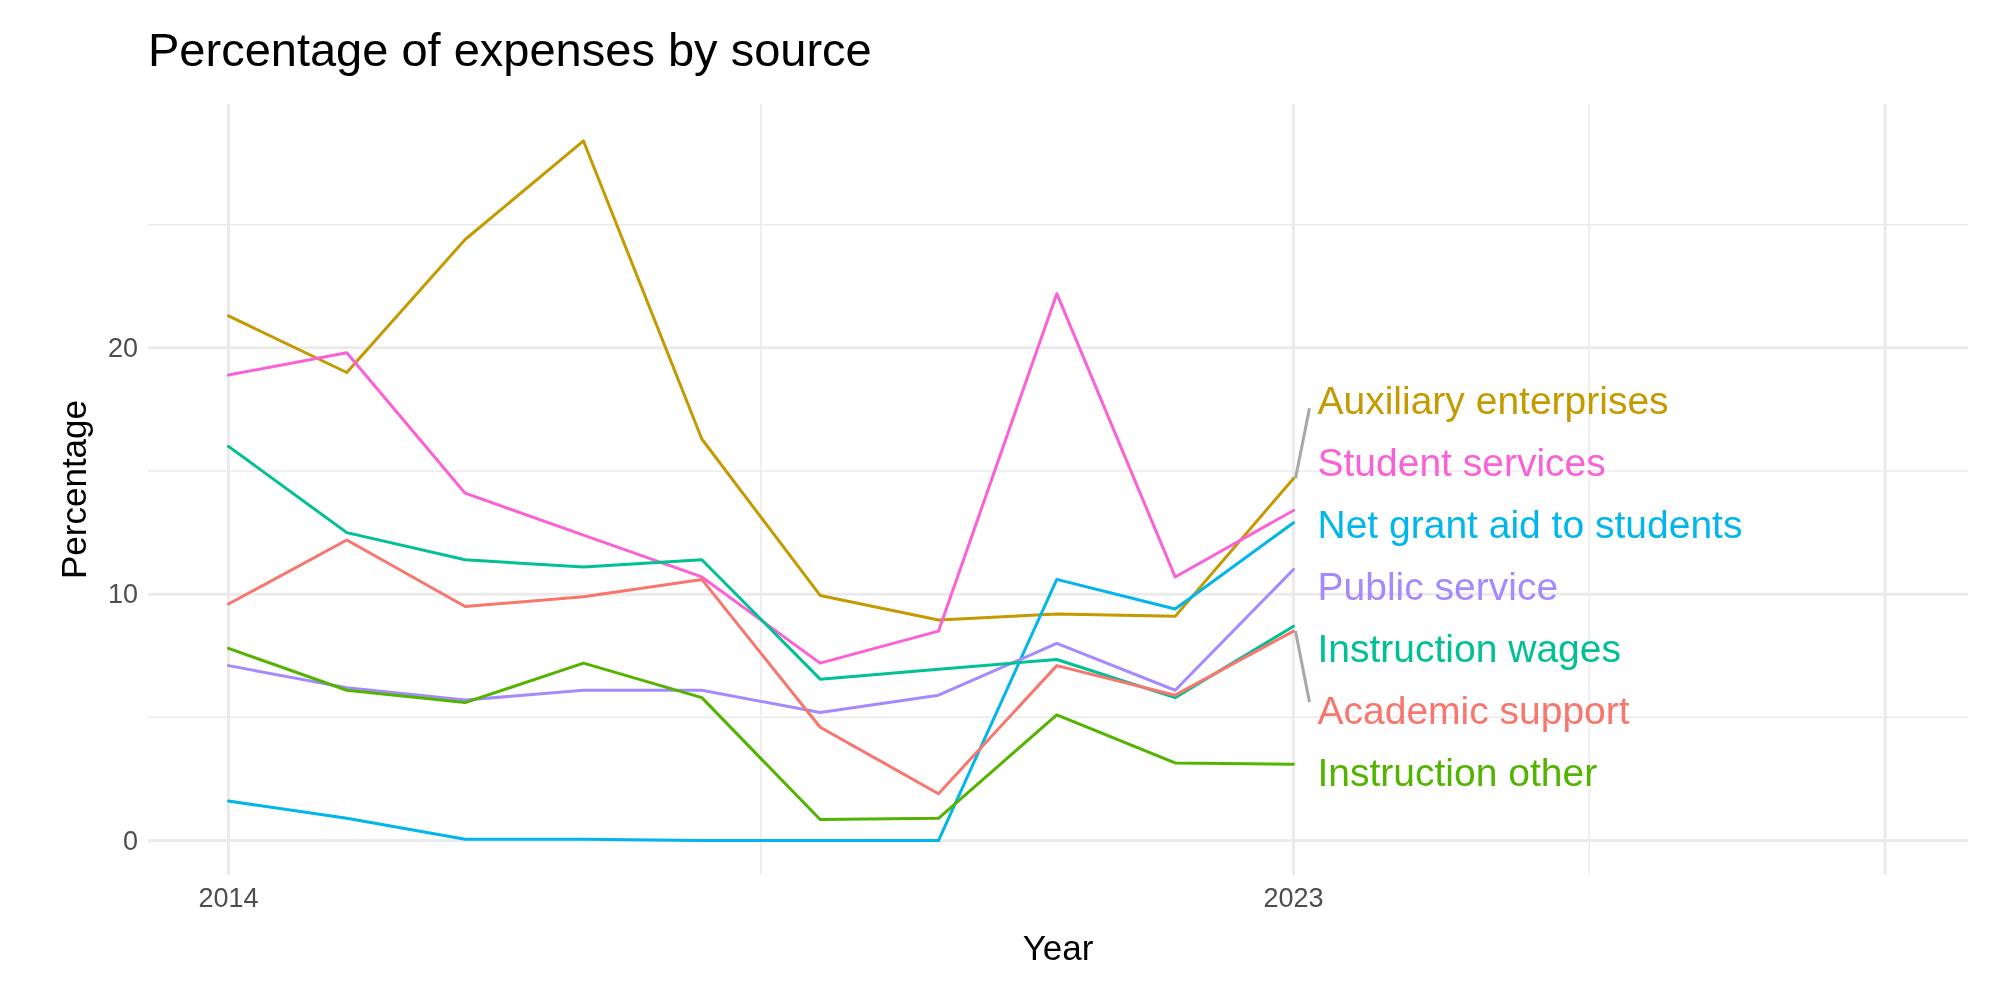  Describe the element at coordinates (228, 898) in the screenshot. I see `x-tick-label: 2014` at that location.